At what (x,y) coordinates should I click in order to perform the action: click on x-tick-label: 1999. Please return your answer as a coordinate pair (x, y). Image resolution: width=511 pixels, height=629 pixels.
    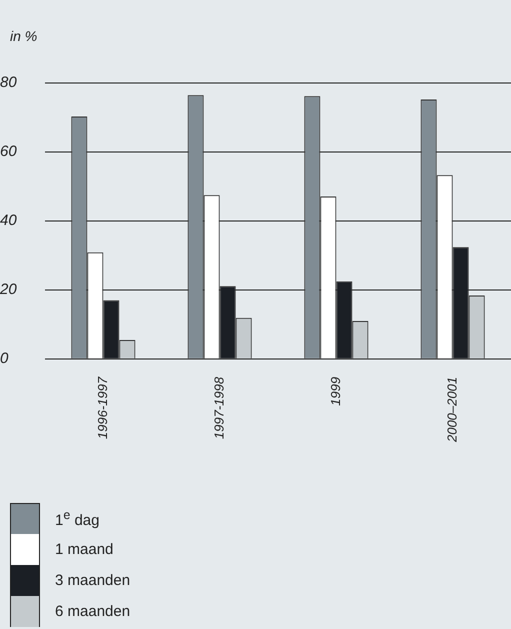
    Looking at the image, I should click on (335, 391).